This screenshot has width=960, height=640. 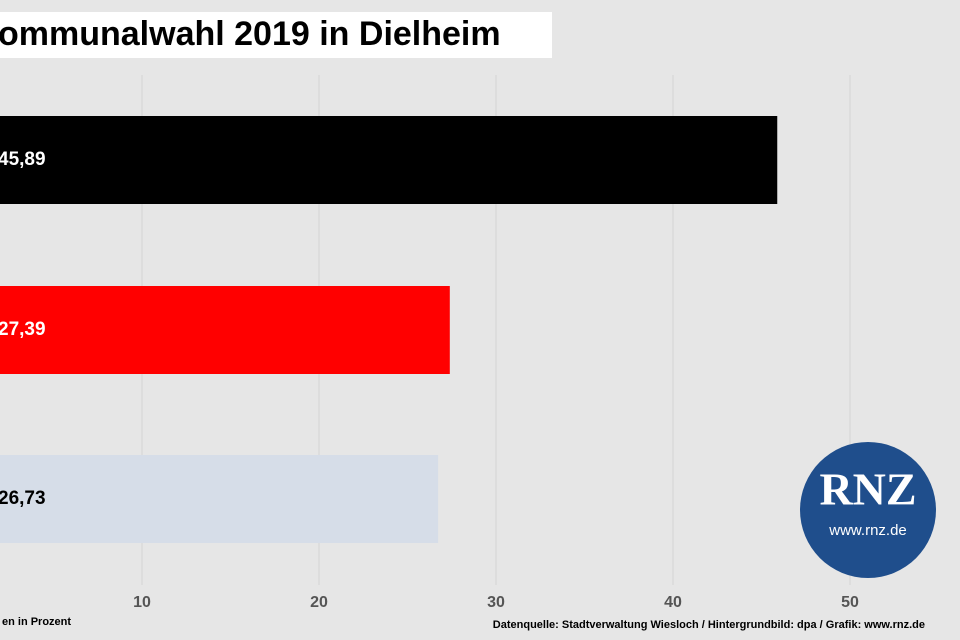 I want to click on axis-note: en in Prozent, so click(x=36, y=622).